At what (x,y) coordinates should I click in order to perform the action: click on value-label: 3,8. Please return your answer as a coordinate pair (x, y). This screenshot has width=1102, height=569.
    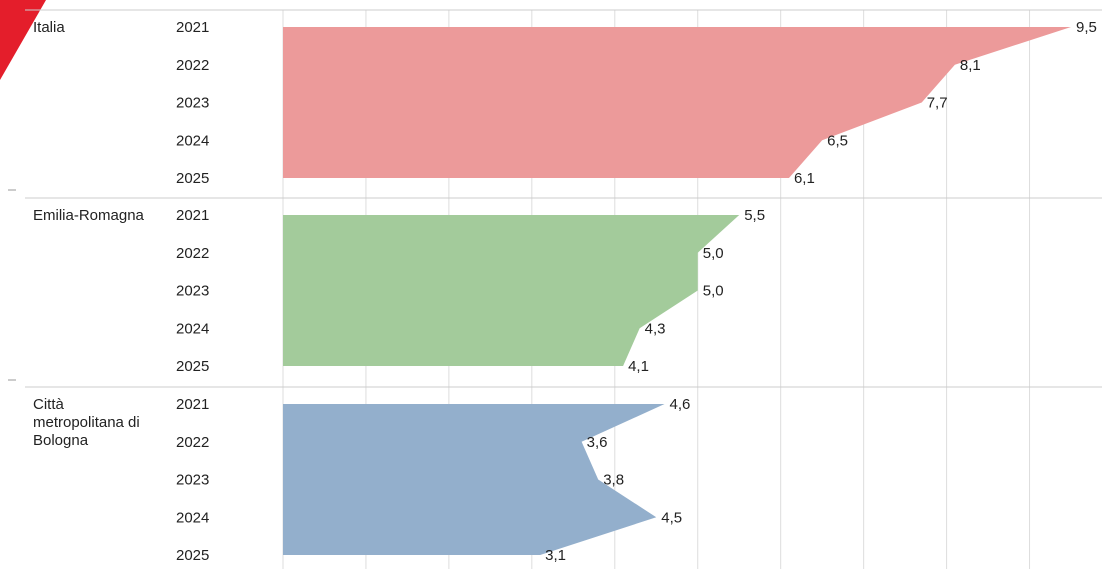
    Looking at the image, I should click on (613, 480).